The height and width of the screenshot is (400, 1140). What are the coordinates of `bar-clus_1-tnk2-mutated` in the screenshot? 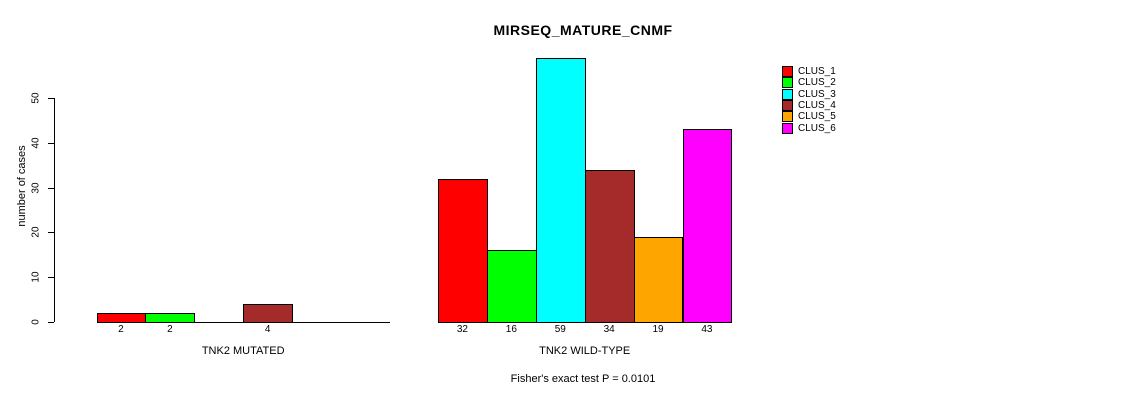 It's located at (121, 318).